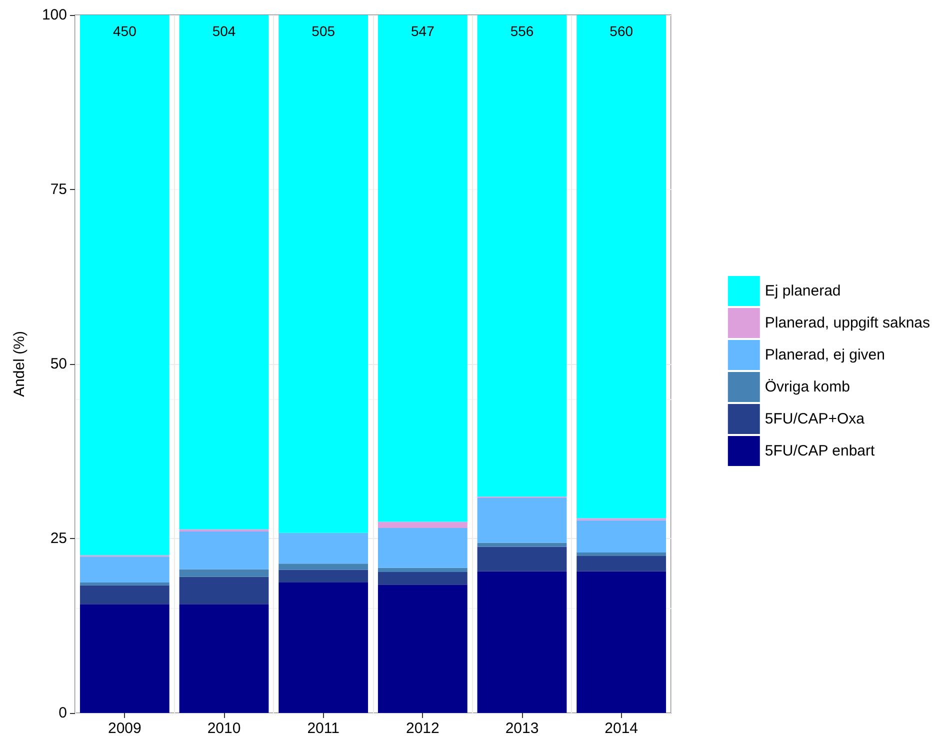 The width and height of the screenshot is (941, 742). Describe the element at coordinates (125, 728) in the screenshot. I see `x-tick-label: 2009` at that location.